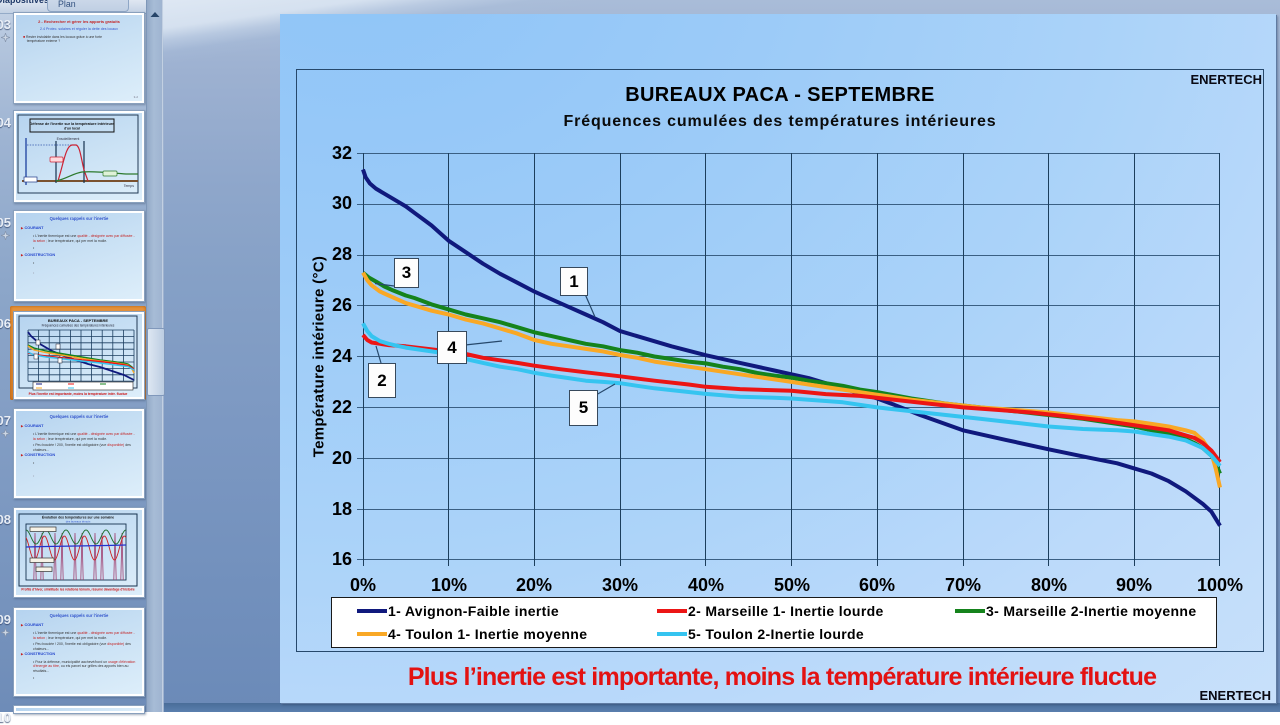 This screenshot has width=1280, height=725. Describe the element at coordinates (68, 139) in the screenshot. I see `svg-text: Ensoleillement` at that location.